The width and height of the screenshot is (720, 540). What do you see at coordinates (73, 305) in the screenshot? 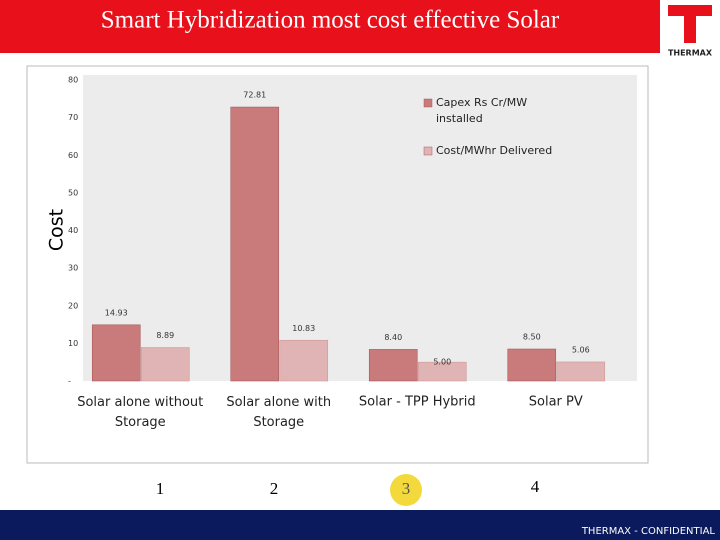
I see `y-tick-label: 20` at bounding box center [73, 305].